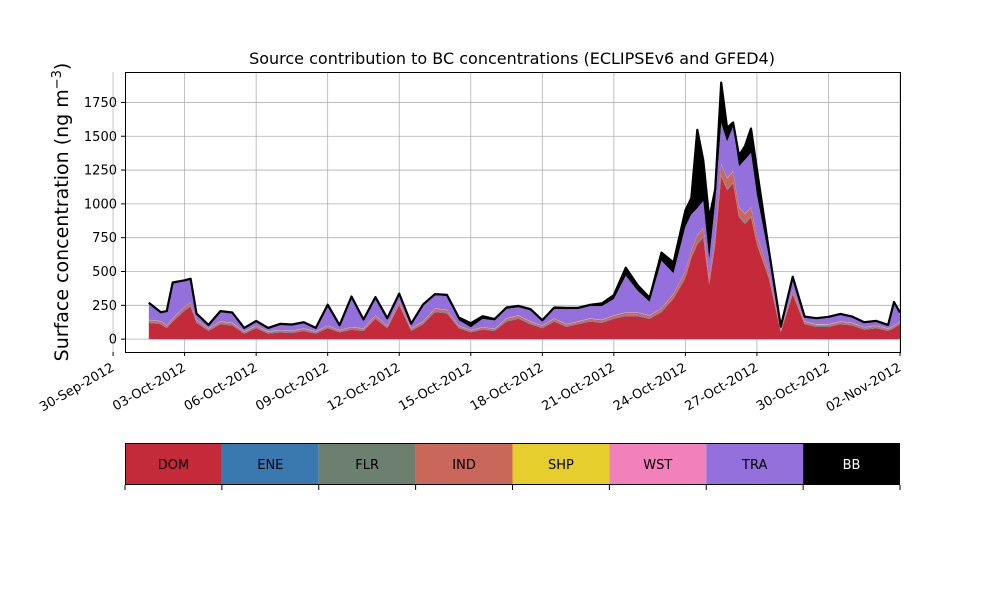 The height and width of the screenshot is (600, 1000). I want to click on x-tick-label: 21-Oct-2012, so click(578, 387).